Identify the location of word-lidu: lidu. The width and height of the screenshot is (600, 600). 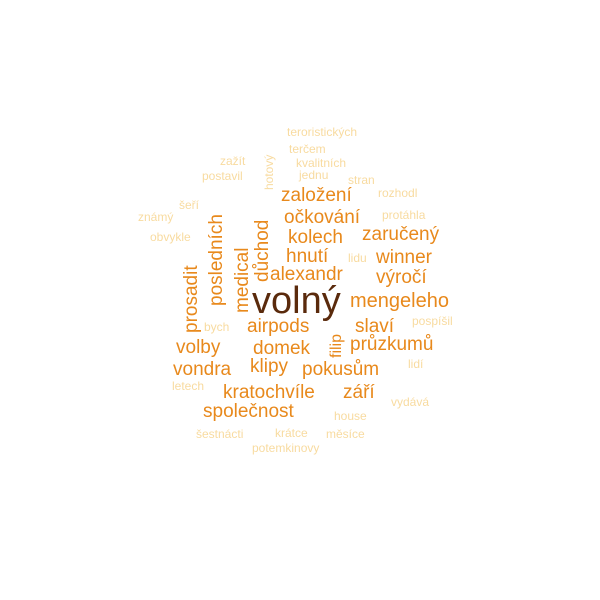
(357, 258).